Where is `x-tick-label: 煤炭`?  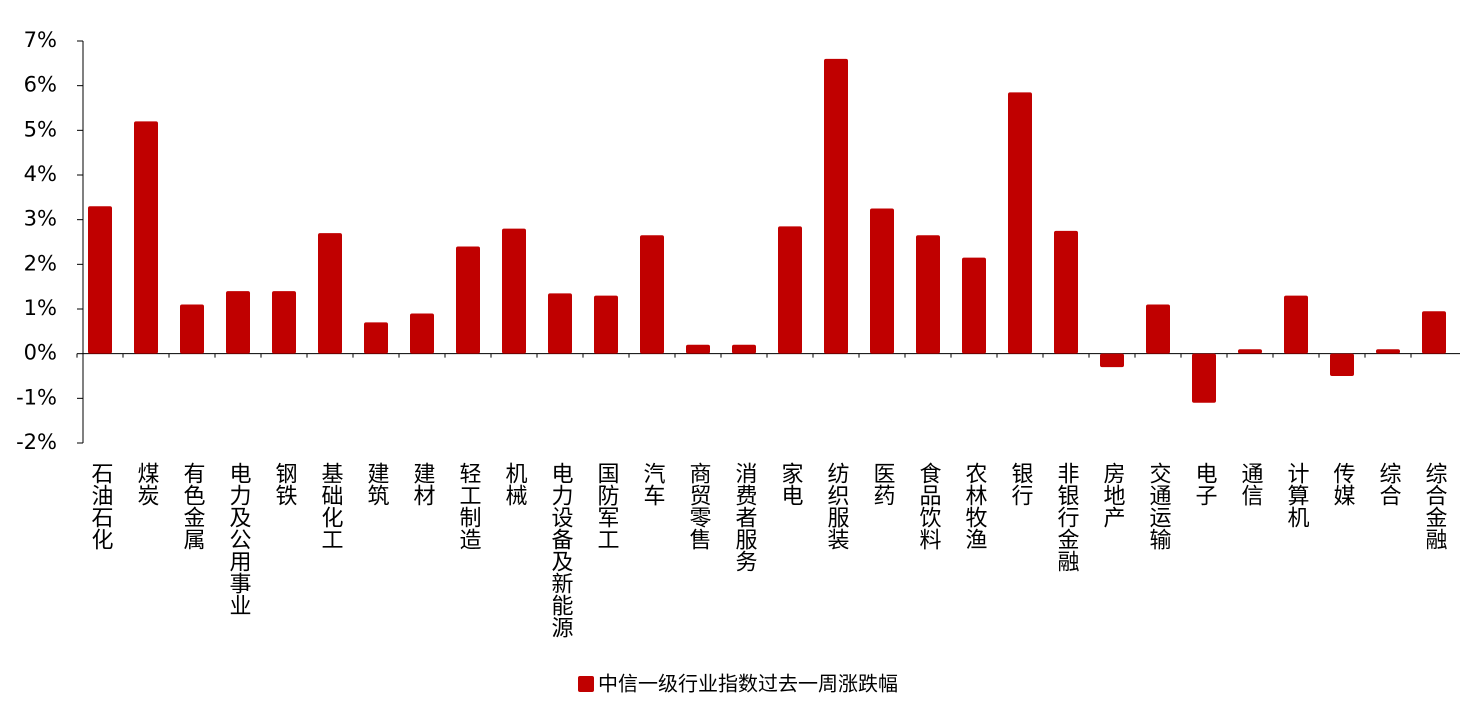
x-tick-label: 煤炭 is located at coordinates (147, 484).